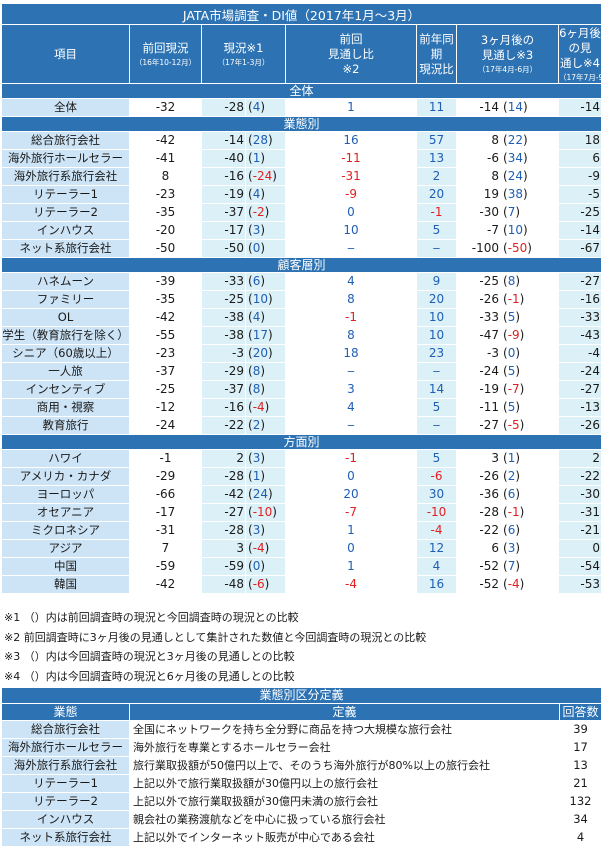  Describe the element at coordinates (478, 389) in the screenshot. I see `forecast-3m: -19` at that location.